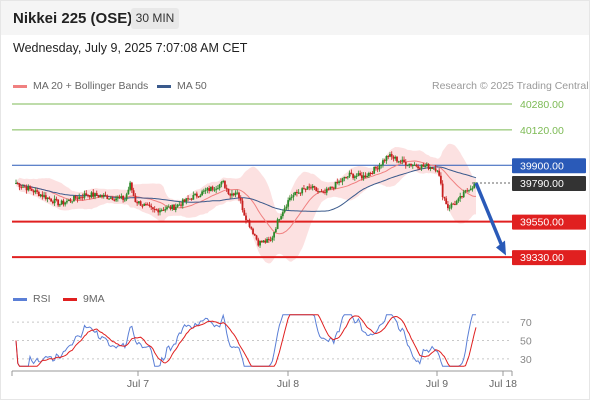 This screenshot has width=590, height=400. Describe the element at coordinates (542, 223) in the screenshot. I see `level-label: 39550.00` at that location.